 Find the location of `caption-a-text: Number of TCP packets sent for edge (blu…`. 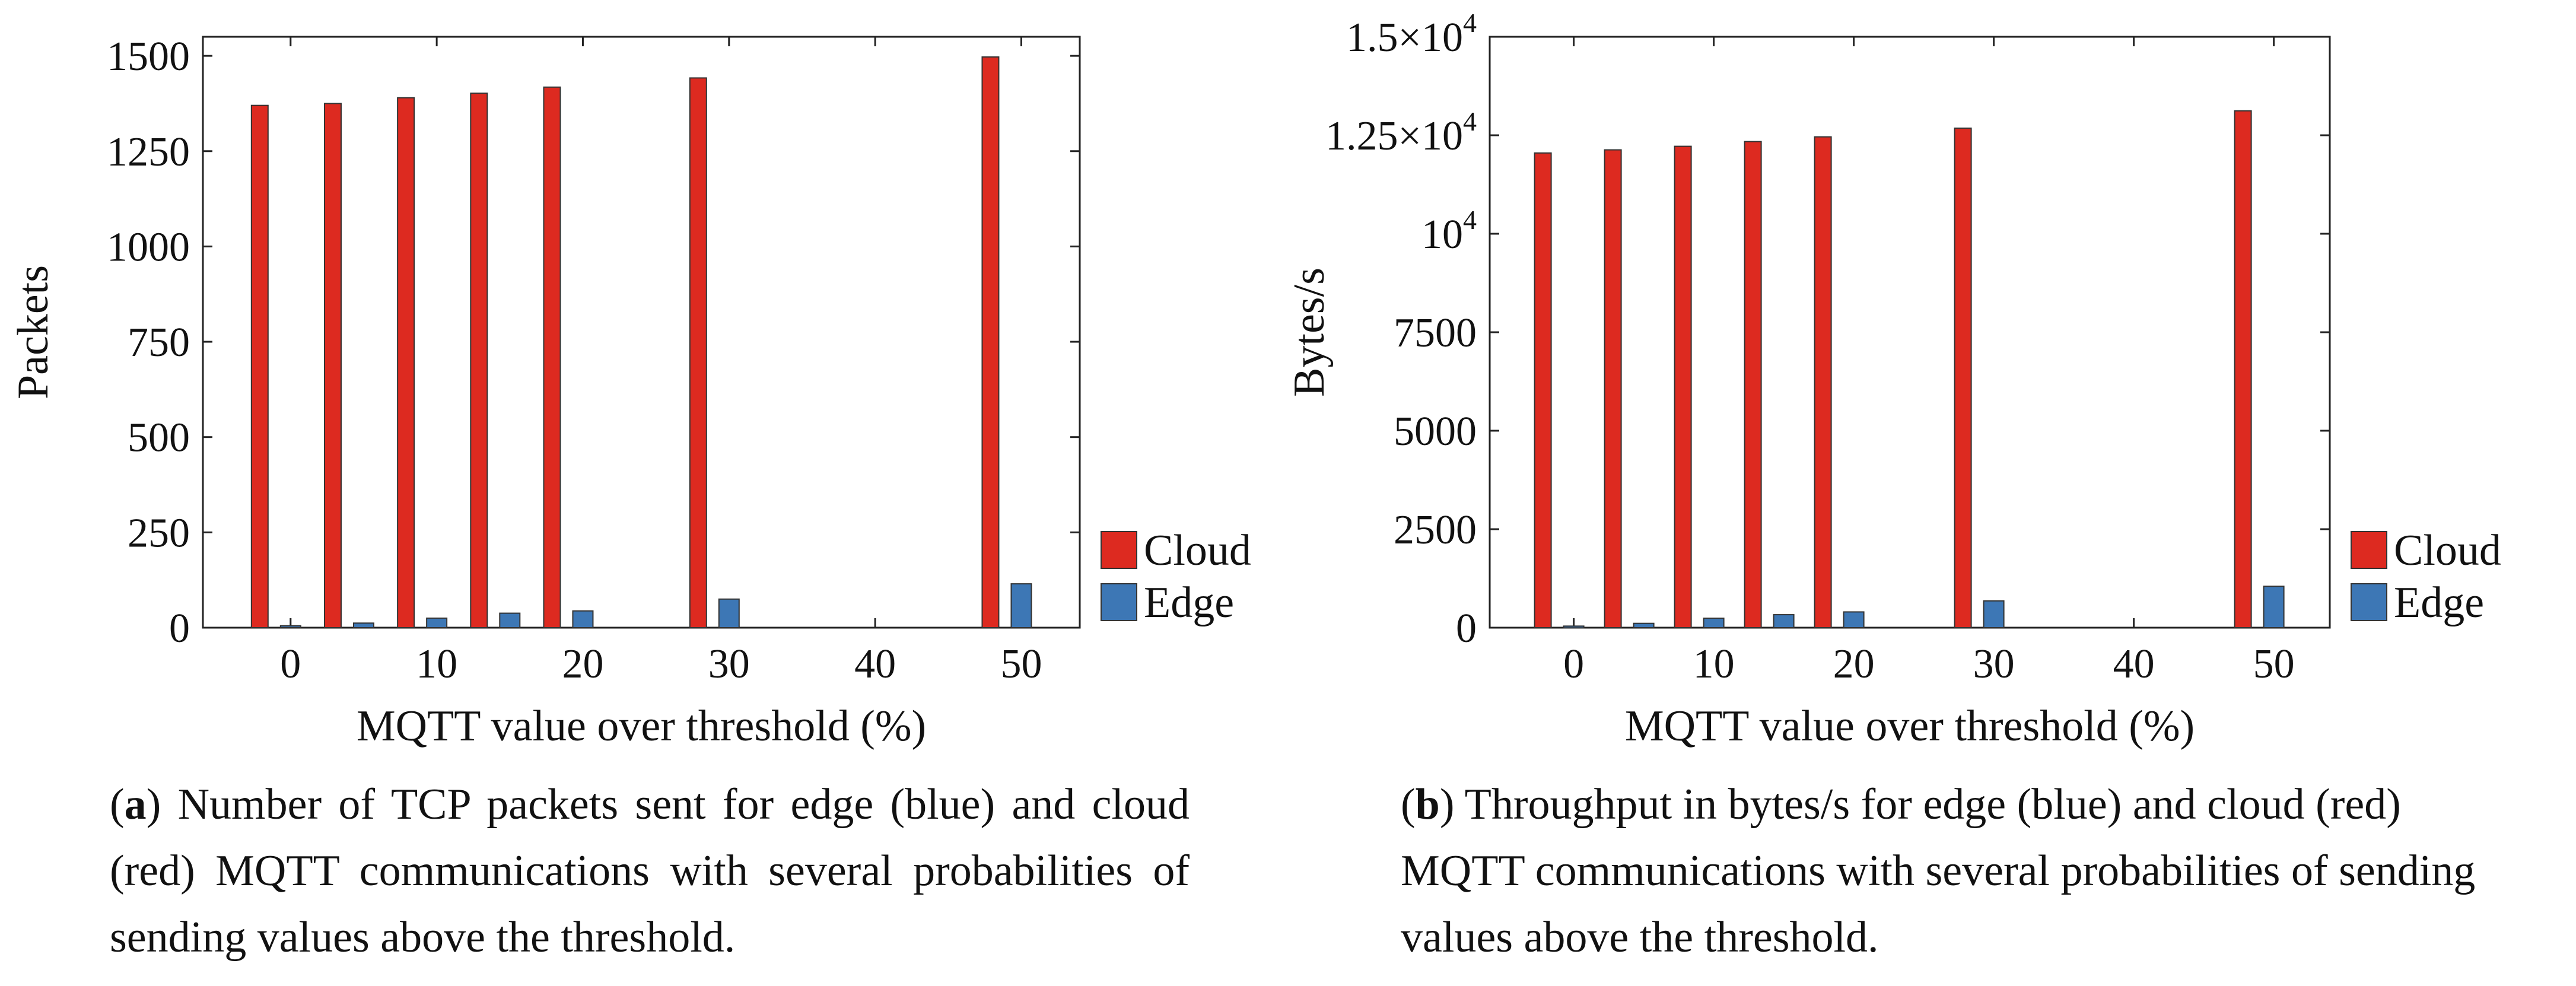

caption-a-text: Number of TCP packets sent for edge (blu… is located at coordinates (650, 871).